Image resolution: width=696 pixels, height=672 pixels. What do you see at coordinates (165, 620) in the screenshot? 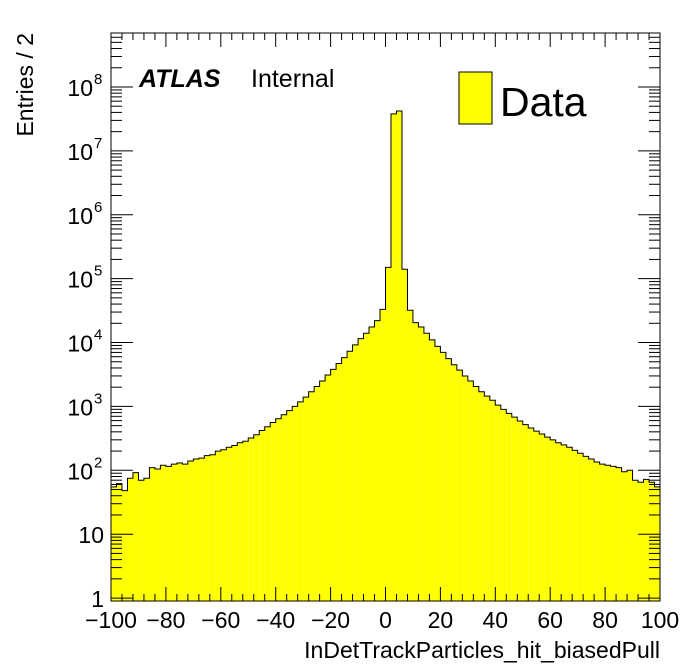
I see `x-tick-label: −80` at bounding box center [165, 620].